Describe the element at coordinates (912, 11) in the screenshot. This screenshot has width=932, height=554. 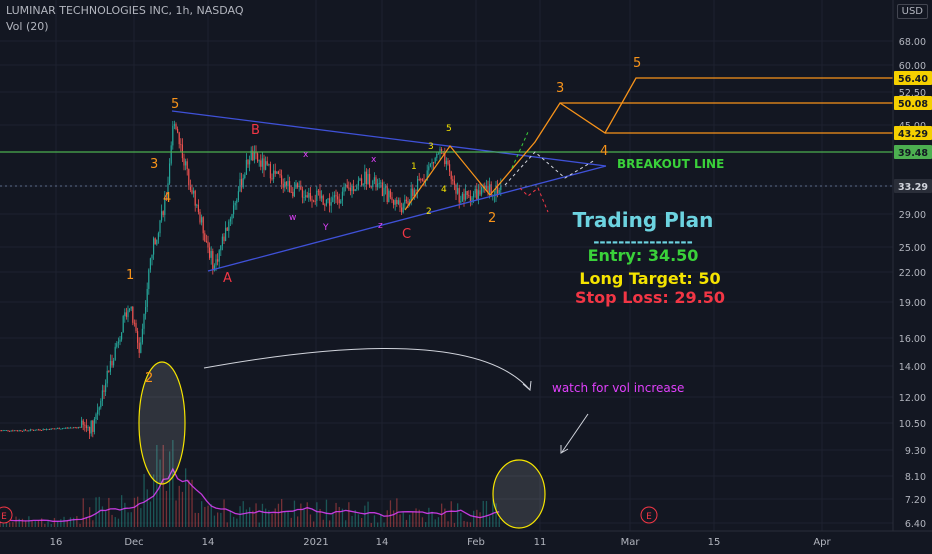
I see `currency-badge: USD` at that location.